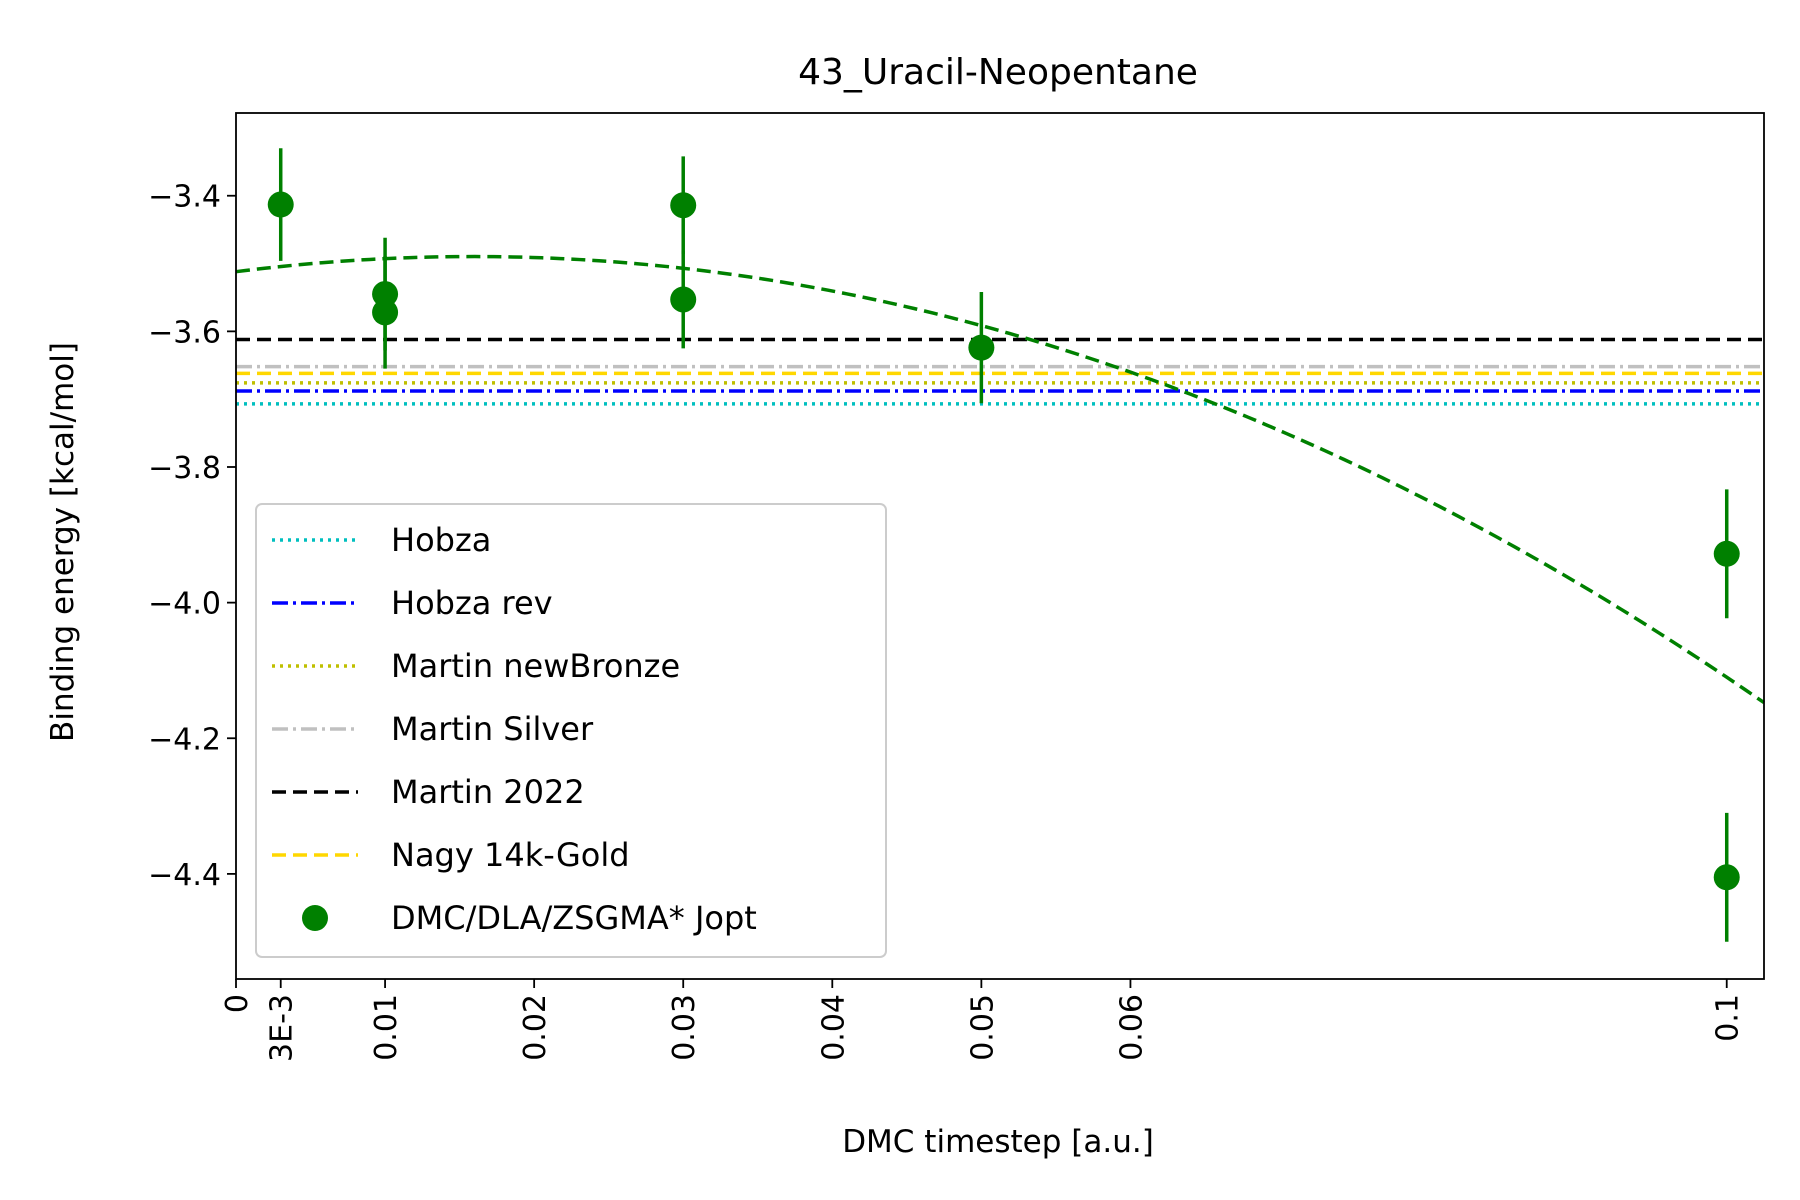  I want to click on x-tick-label-8: 0.1, so click(1728, 1018).